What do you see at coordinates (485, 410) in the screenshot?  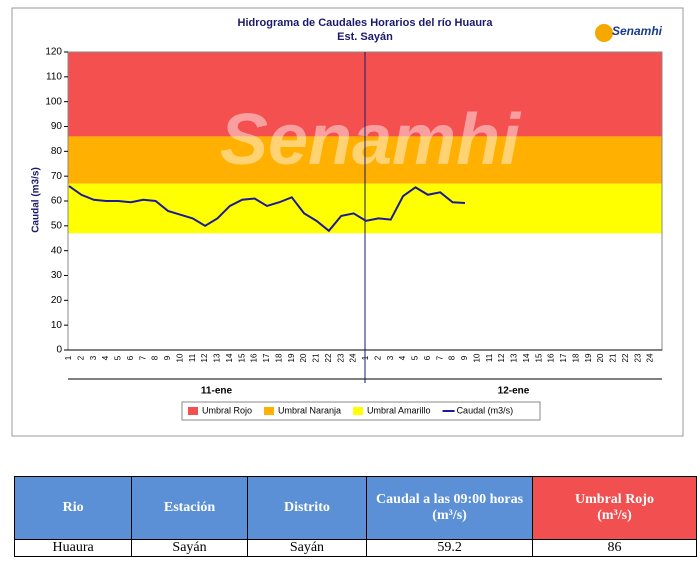 I see `legend-label: Caudal (m3/s)` at bounding box center [485, 410].